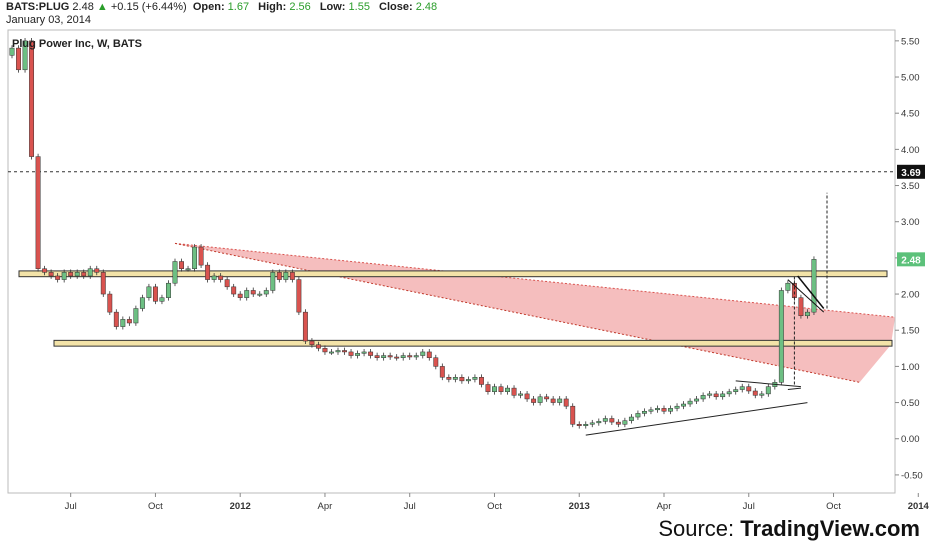  Describe the element at coordinates (910, 150) in the screenshot. I see `y-tick-label: 4.00` at that location.